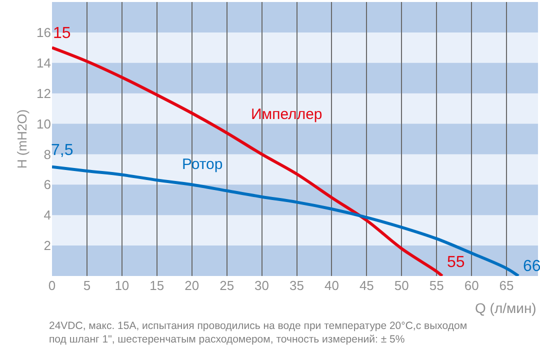 This screenshot has width=540, height=356. What do you see at coordinates (531, 266) in the screenshot?
I see `annotation: 66` at bounding box center [531, 266].